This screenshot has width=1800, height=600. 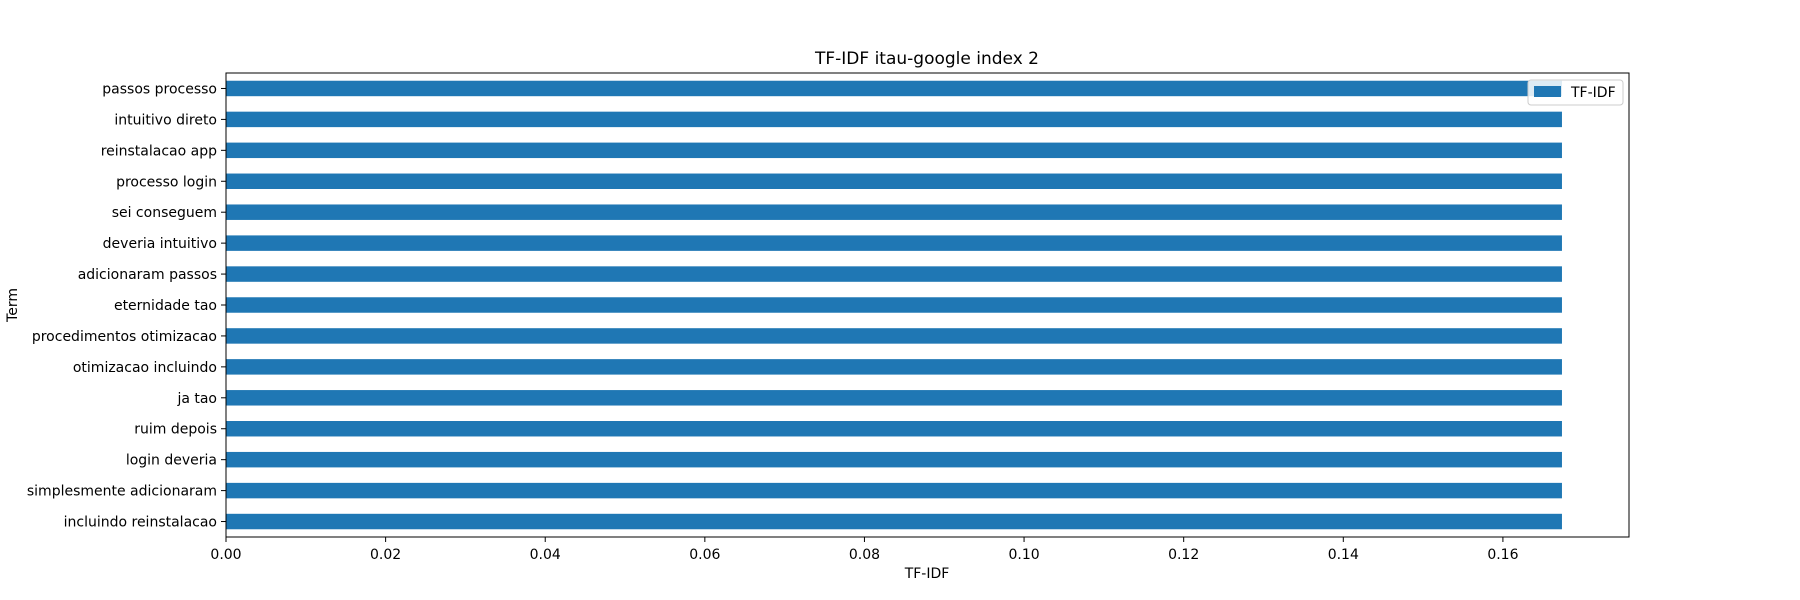 I want to click on y-tick-label: intuitivo direto, so click(x=165, y=120).